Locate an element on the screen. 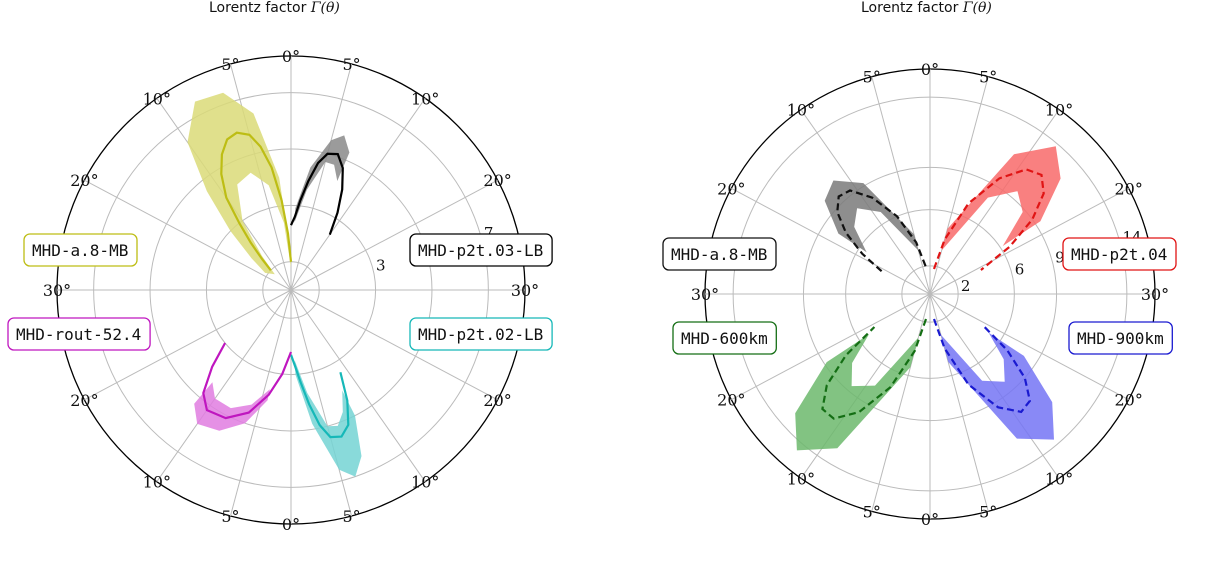 The height and width of the screenshot is (564, 1206). radial-tick-label: 9 is located at coordinates (1060, 257).